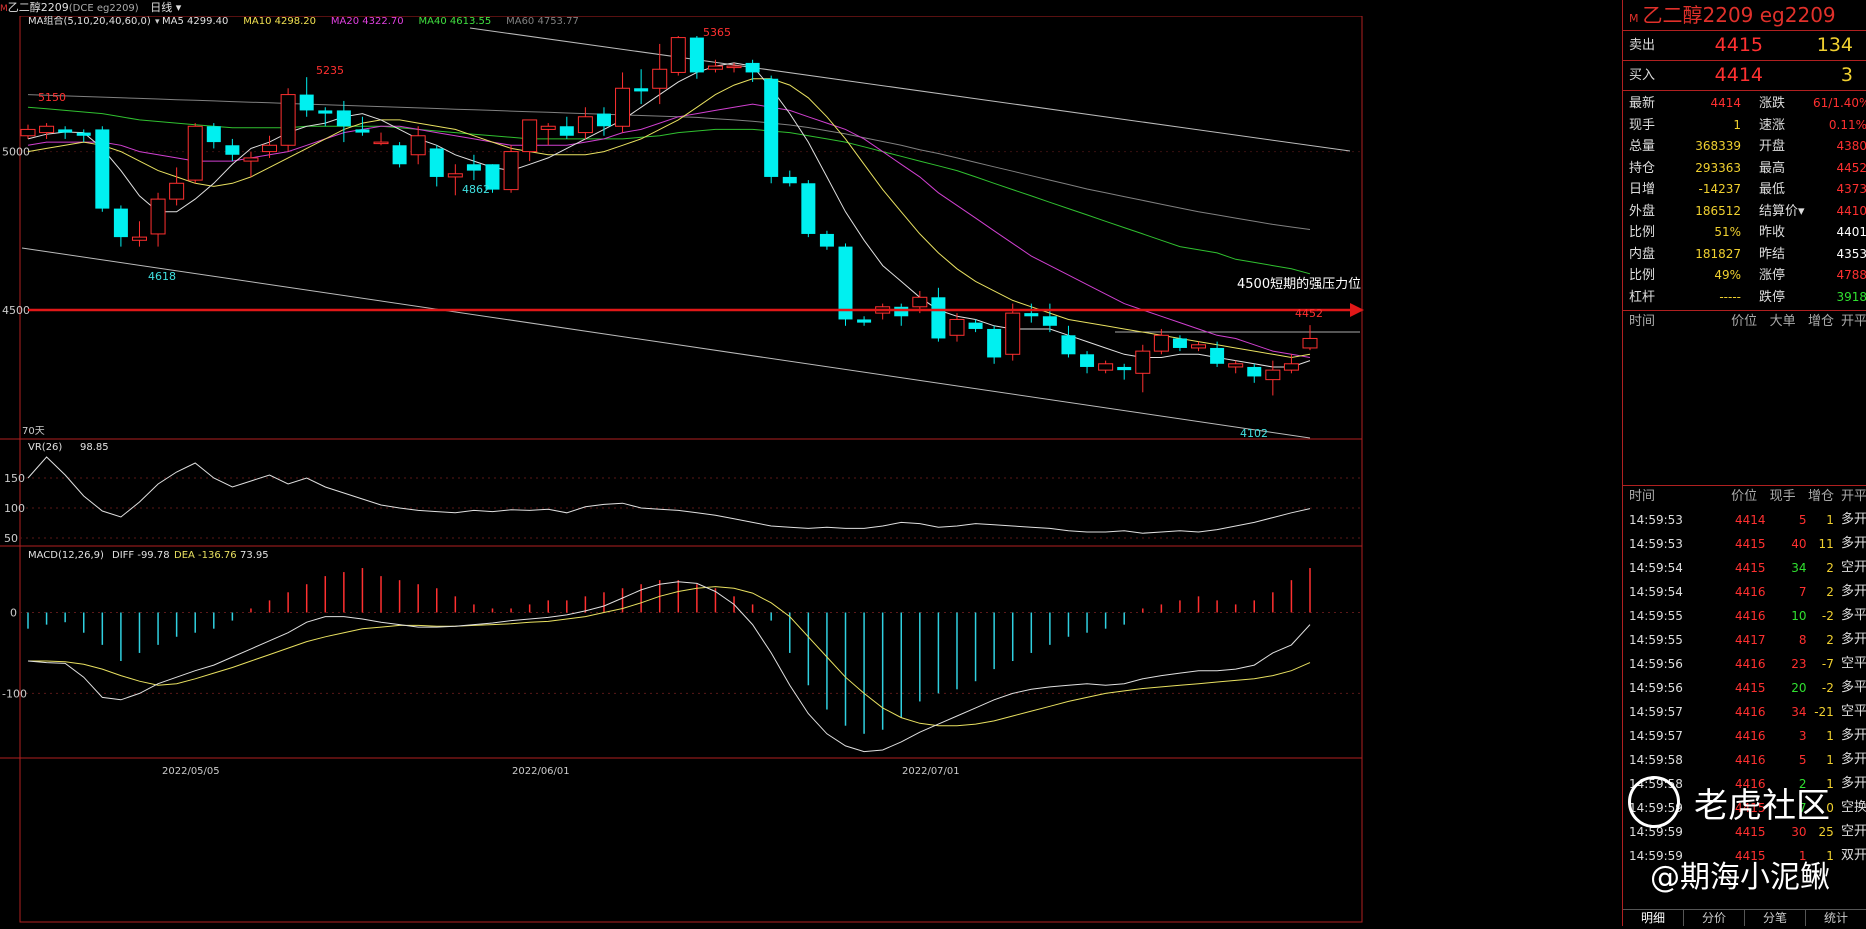  I want to click on tick-row: 14:59:56 4415 20 -2 多平, so click(1744, 688).